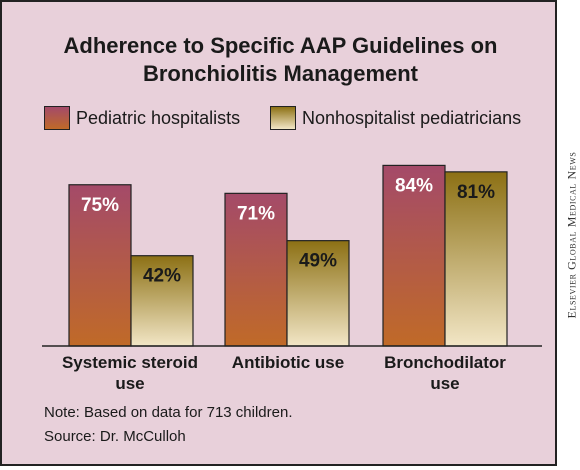  What do you see at coordinates (476, 259) in the screenshot?
I see `bar-bronchodilator-nonhospitalists` at bounding box center [476, 259].